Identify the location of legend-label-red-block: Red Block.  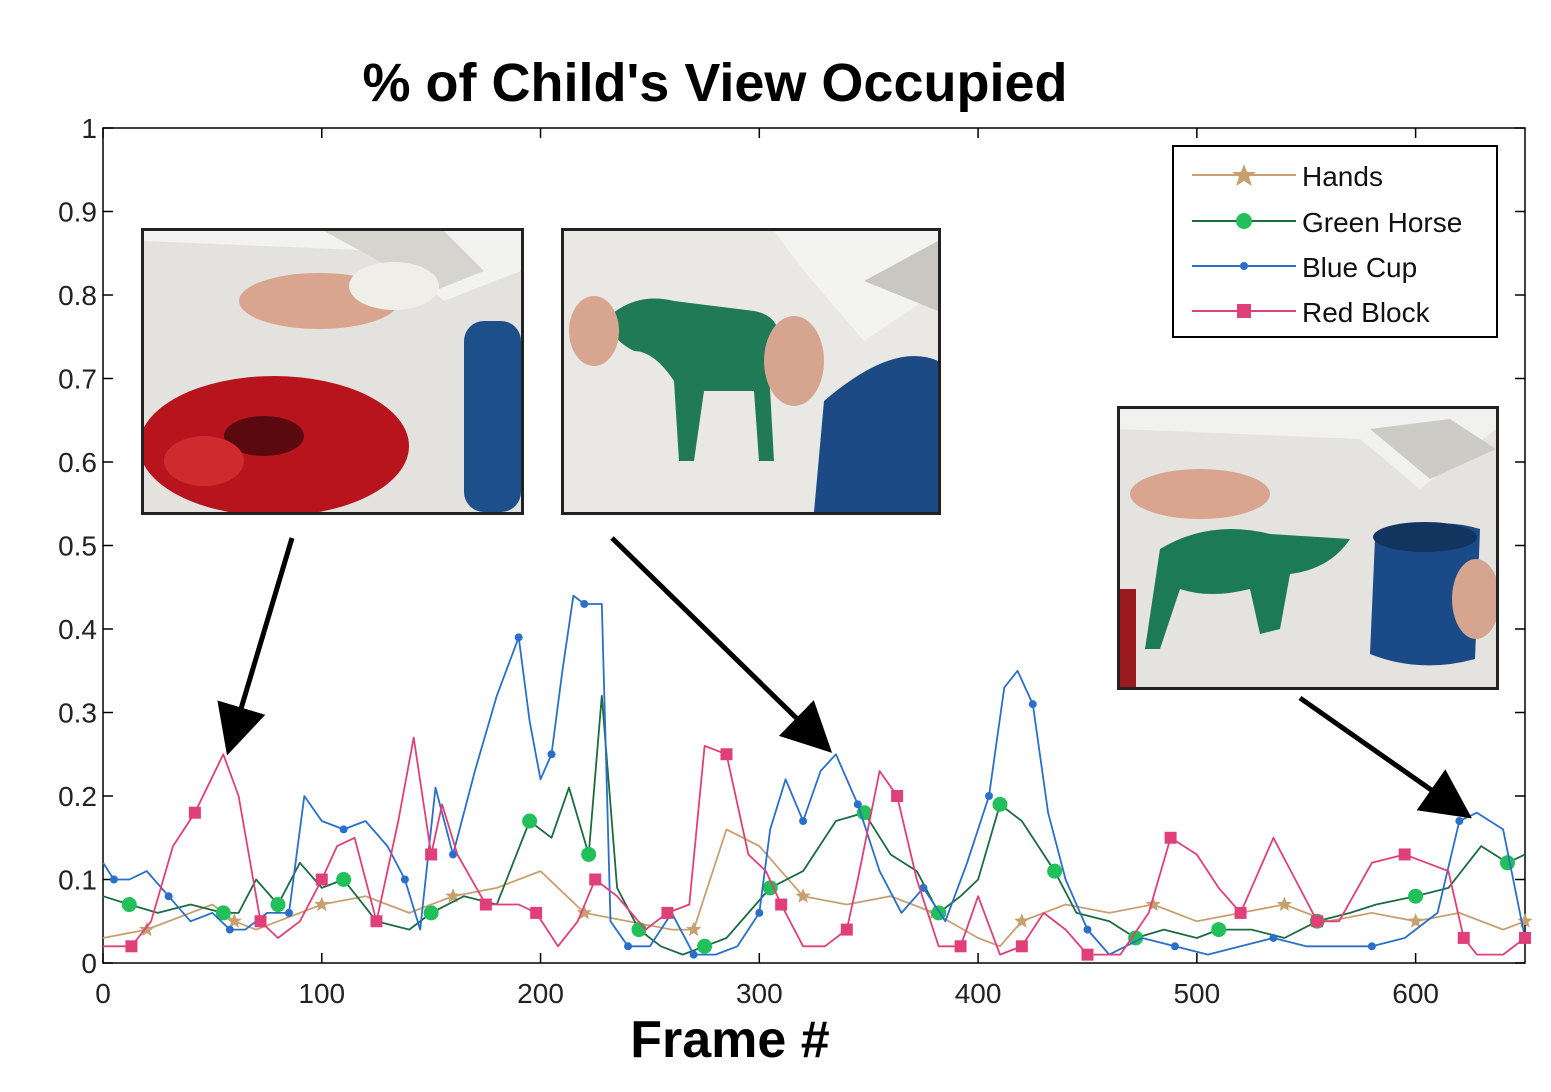
(1366, 312).